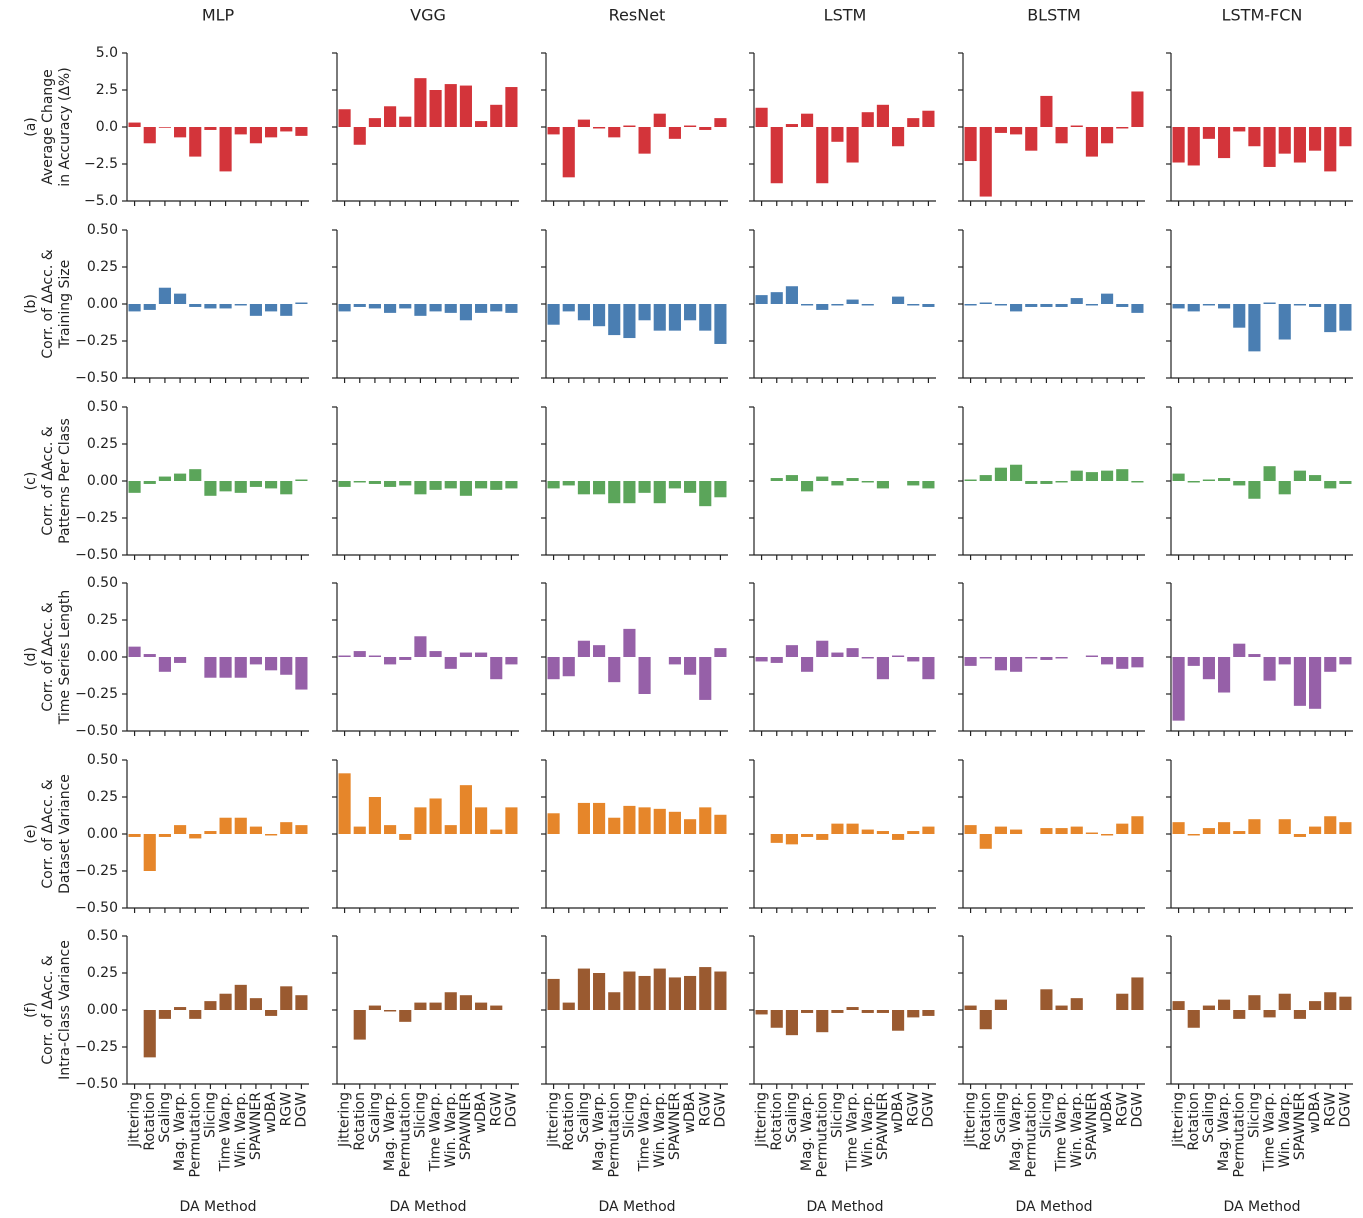 This screenshot has height=1218, width=1363. I want to click on y-label-line: Corr. of ΔAcc. &, so click(48, 303).